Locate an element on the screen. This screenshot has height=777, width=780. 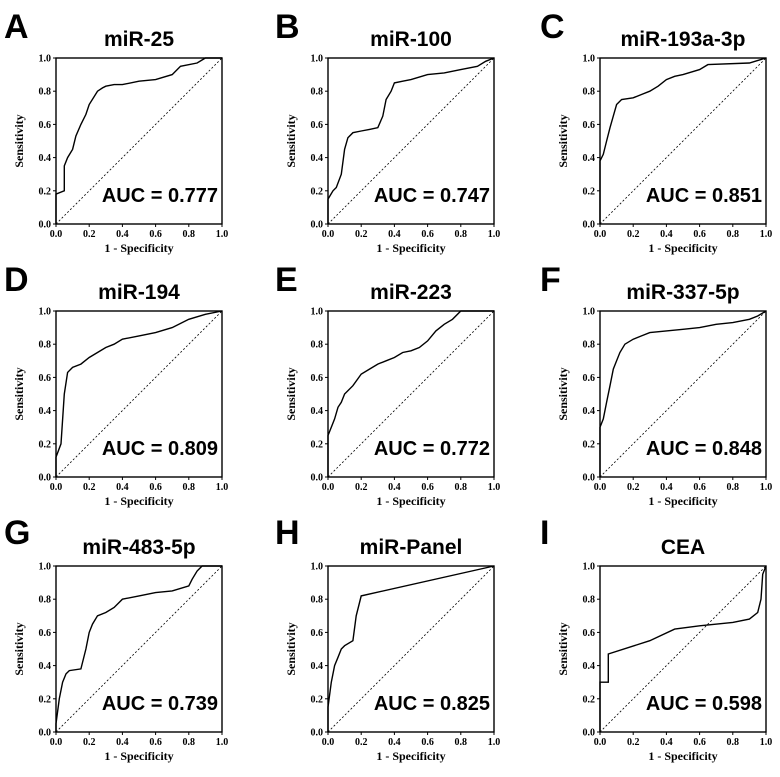
chart-title: miR-337-5p is located at coordinates (682, 292).